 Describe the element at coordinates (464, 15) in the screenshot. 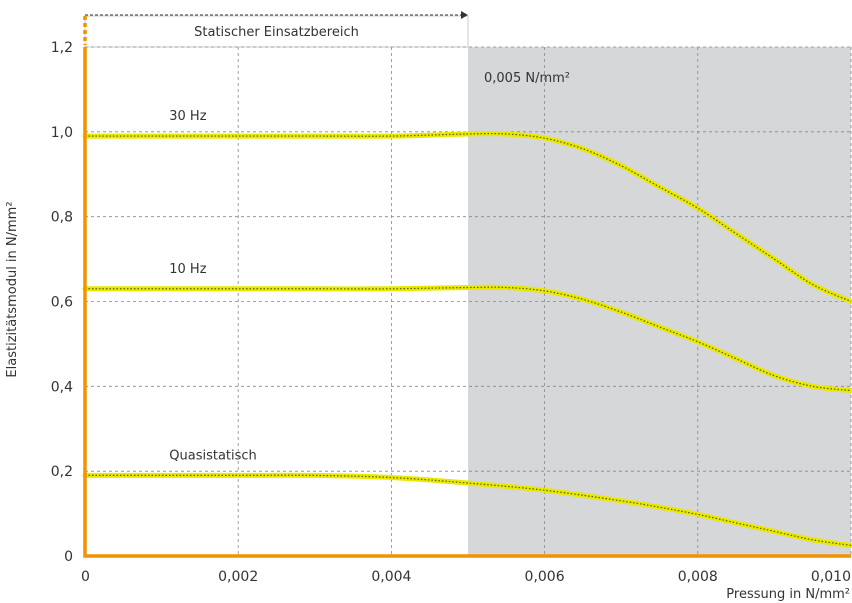

I see `static-range-arrow-head` at that location.